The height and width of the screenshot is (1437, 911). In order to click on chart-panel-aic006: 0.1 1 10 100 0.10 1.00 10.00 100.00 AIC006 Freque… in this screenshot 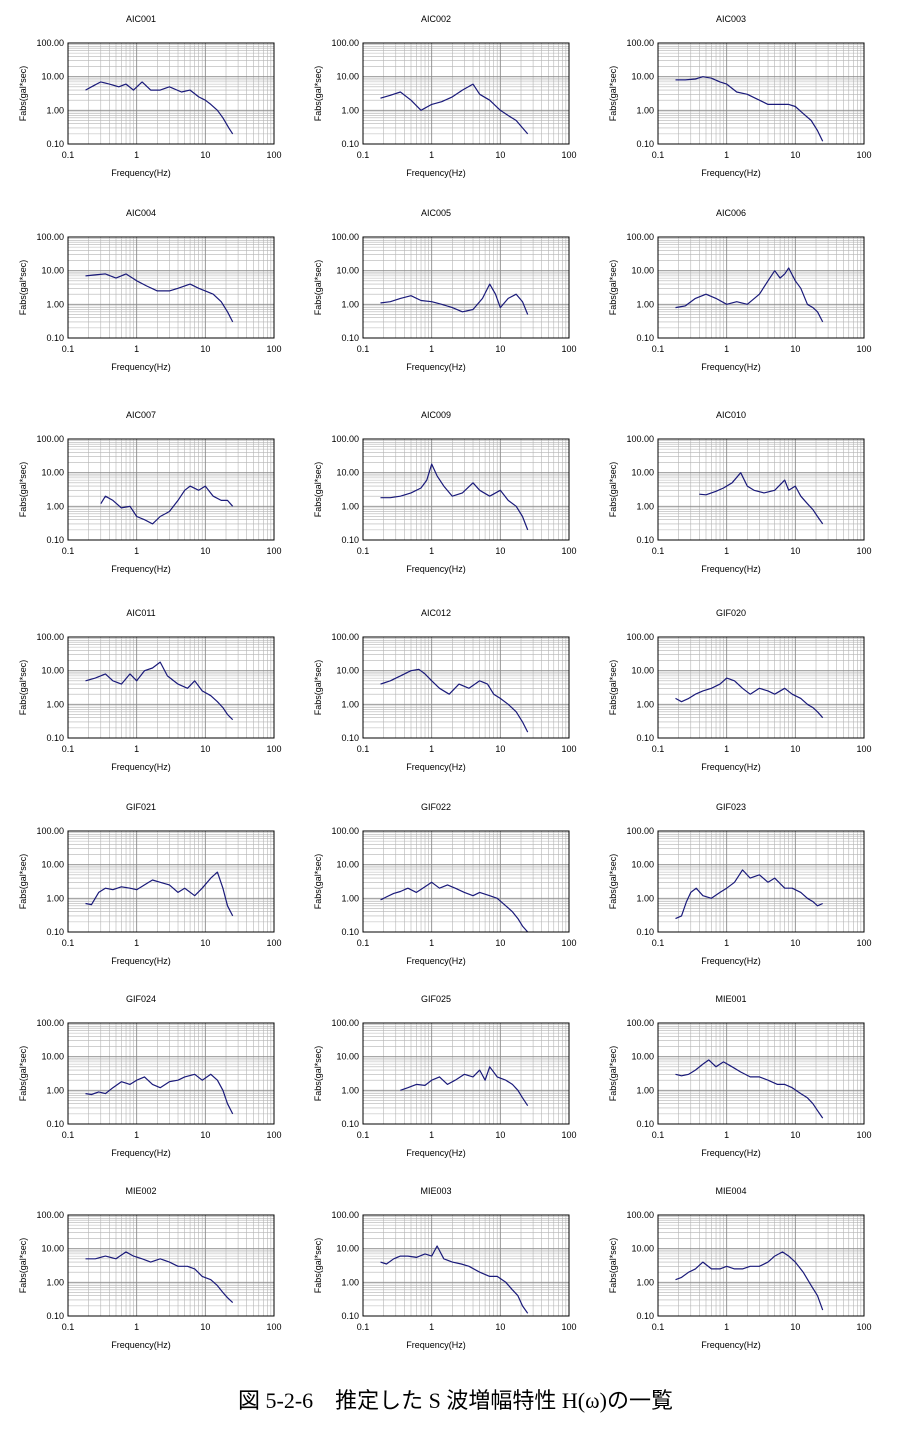, I will do `click(735, 289)`.